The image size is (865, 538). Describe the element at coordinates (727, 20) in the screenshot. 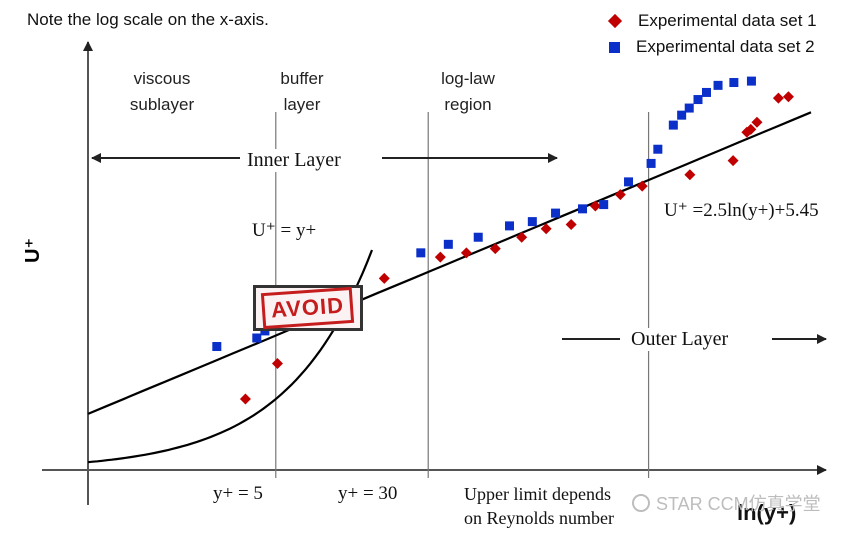

I see `legend-label-set-1: Experimental data set 1` at that location.